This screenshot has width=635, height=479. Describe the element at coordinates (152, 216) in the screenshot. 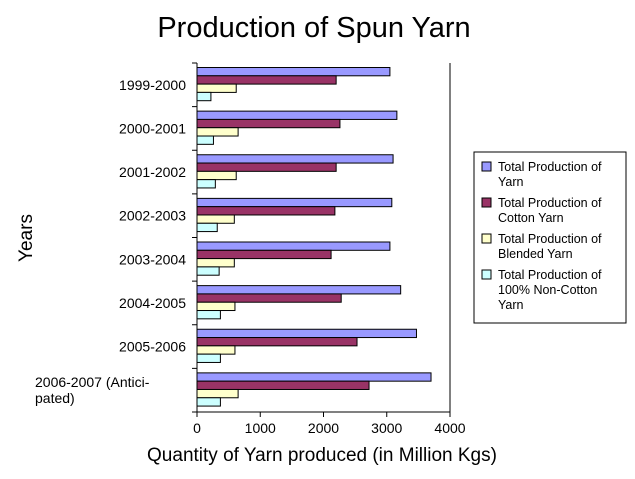

I see `category-label-4: 2002-2003` at that location.